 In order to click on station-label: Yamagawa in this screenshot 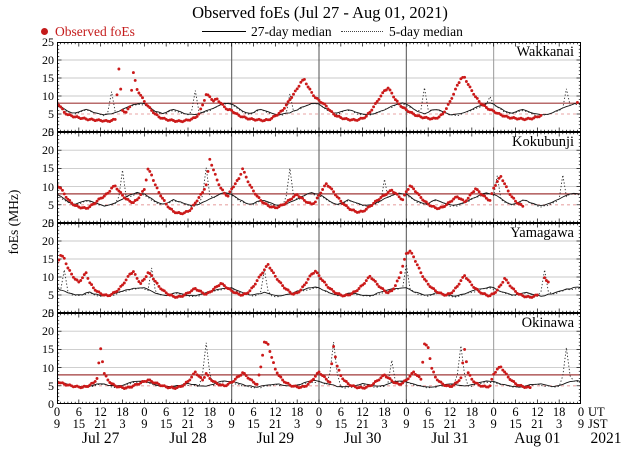, I will do `click(542, 233)`.